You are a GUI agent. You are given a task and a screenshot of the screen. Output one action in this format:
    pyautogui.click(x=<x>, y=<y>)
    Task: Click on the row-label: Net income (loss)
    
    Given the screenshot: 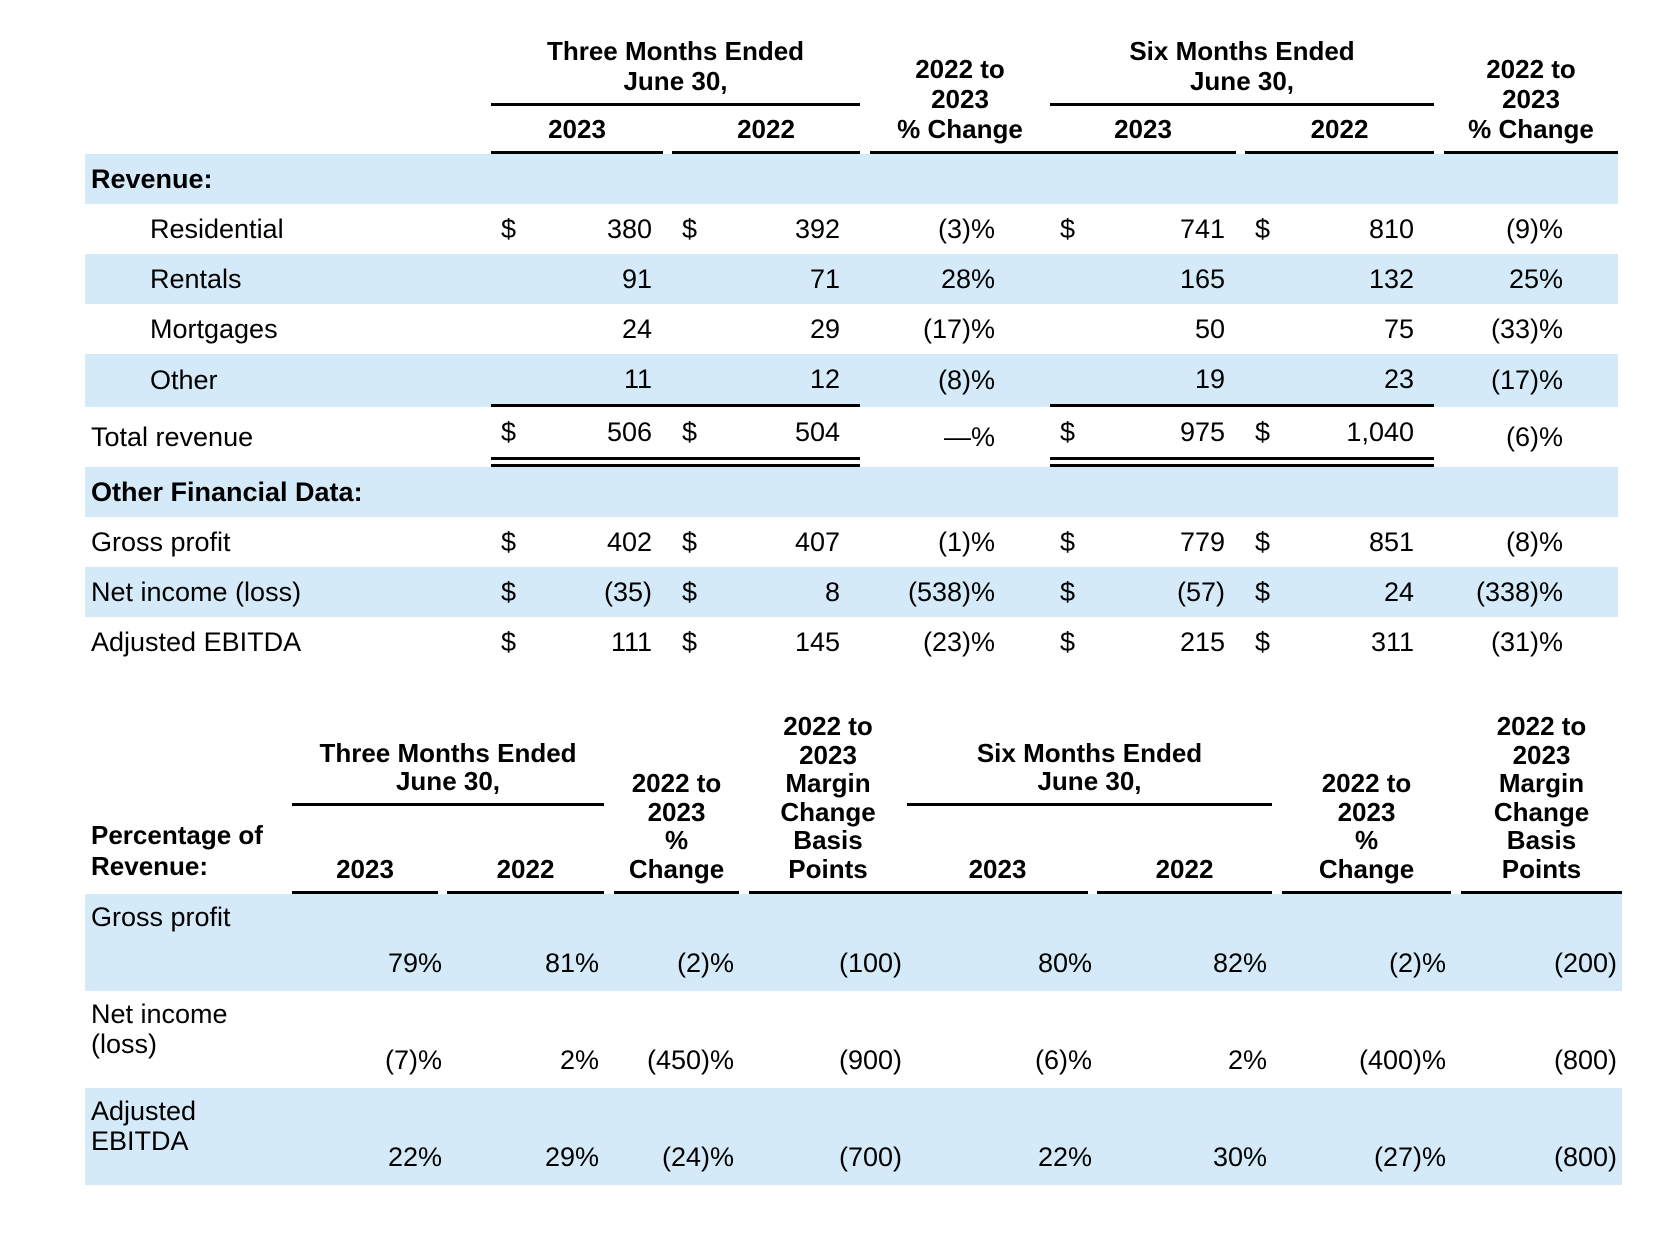 What is the action you would take?
    pyautogui.click(x=288, y=592)
    